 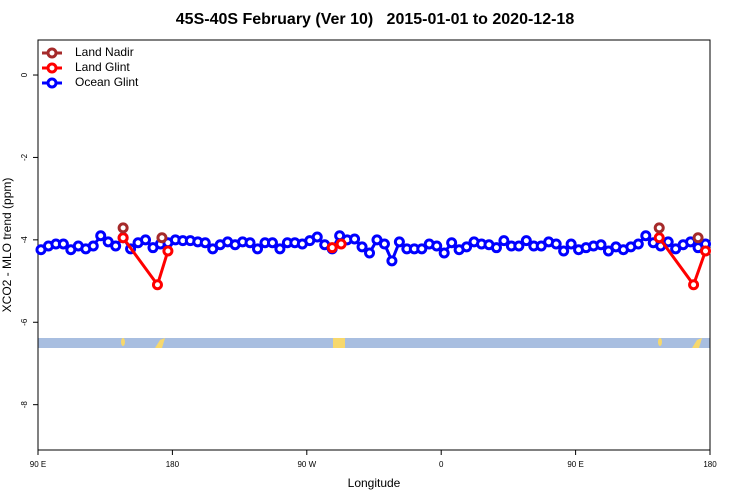 I want to click on ocean-strip, so click(x=374, y=343).